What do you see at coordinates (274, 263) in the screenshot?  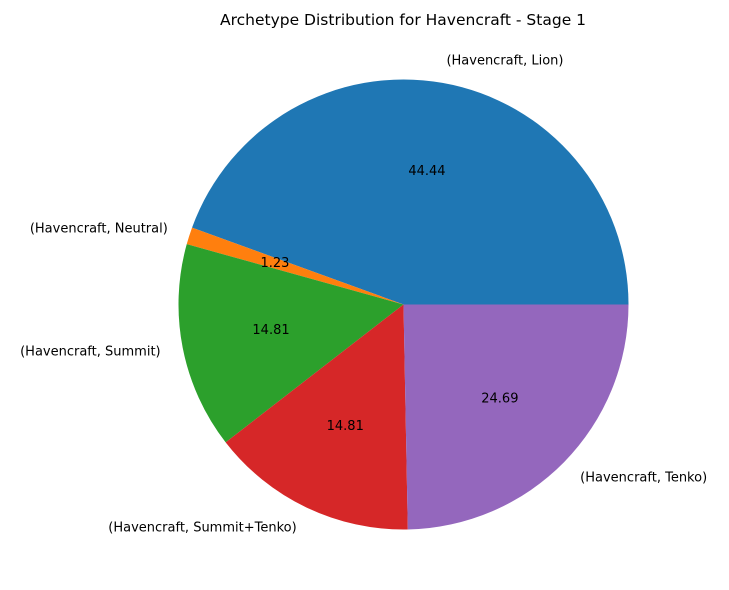 I see `slice-value-label: 1.23` at bounding box center [274, 263].